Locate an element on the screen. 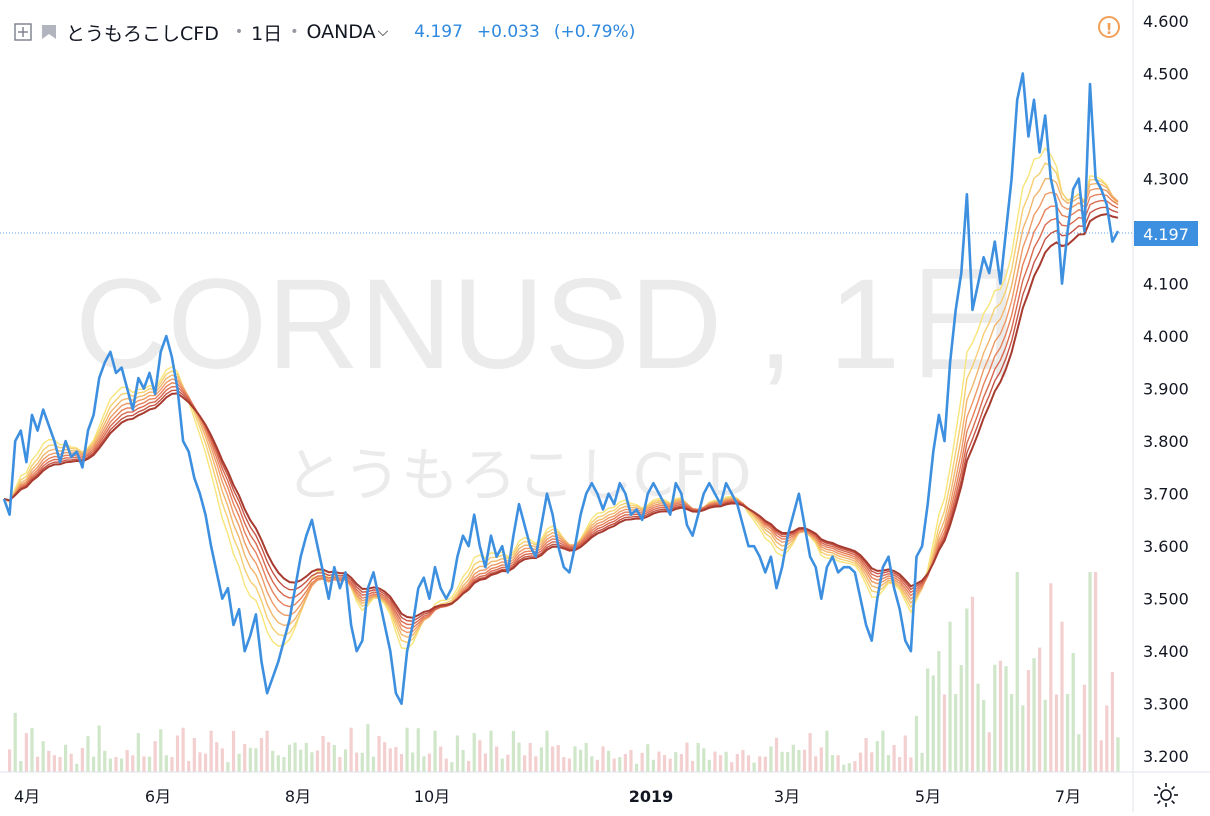 Image resolution: width=1210 pixels, height=816 pixels. last-price-label-box is located at coordinates (1166, 233).